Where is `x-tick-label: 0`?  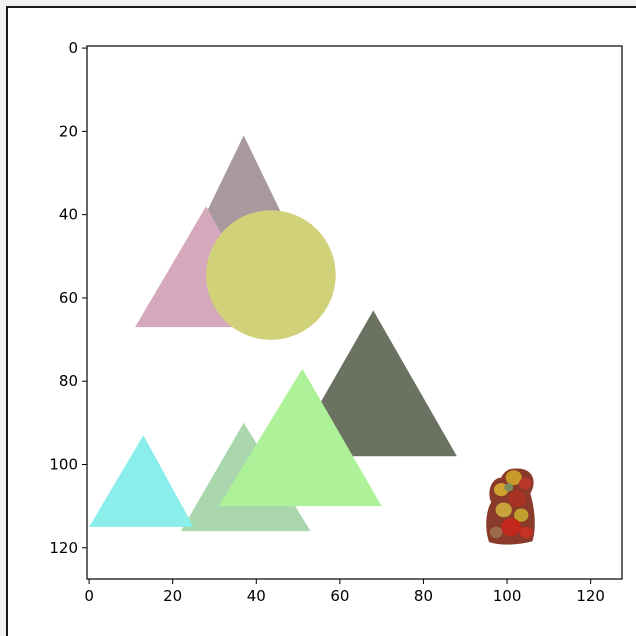
x-tick-label: 0 is located at coordinates (89, 596).